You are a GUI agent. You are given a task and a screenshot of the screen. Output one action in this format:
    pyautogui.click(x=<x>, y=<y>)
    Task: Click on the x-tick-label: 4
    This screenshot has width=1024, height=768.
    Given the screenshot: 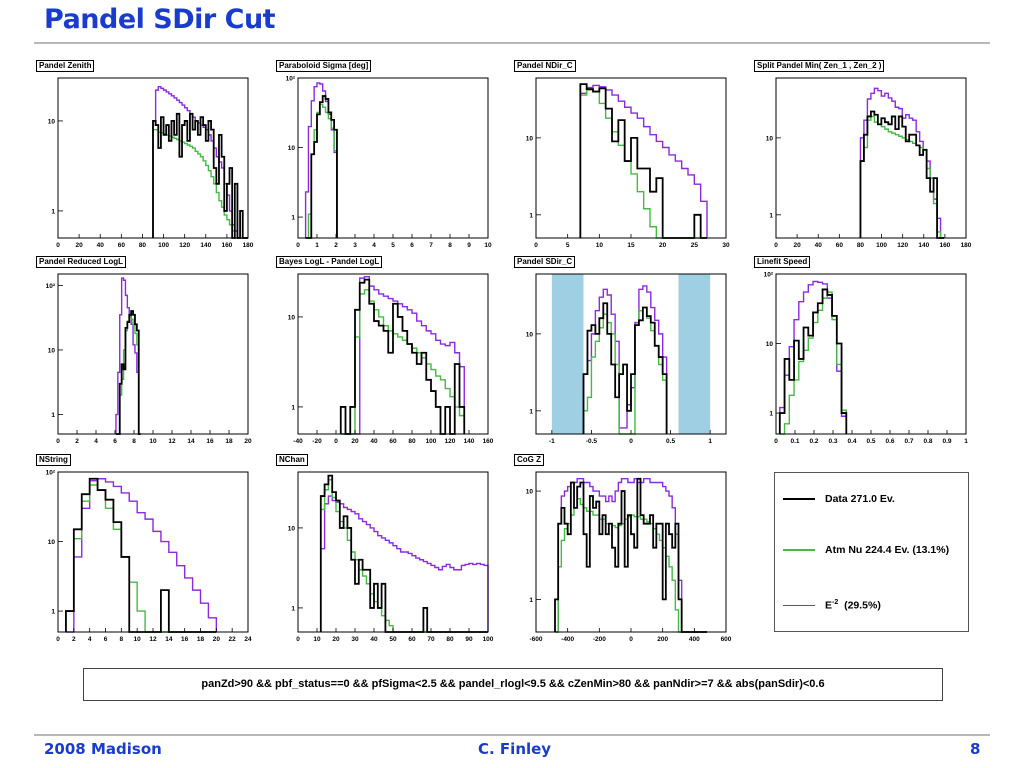 What is the action you would take?
    pyautogui.click(x=96, y=441)
    